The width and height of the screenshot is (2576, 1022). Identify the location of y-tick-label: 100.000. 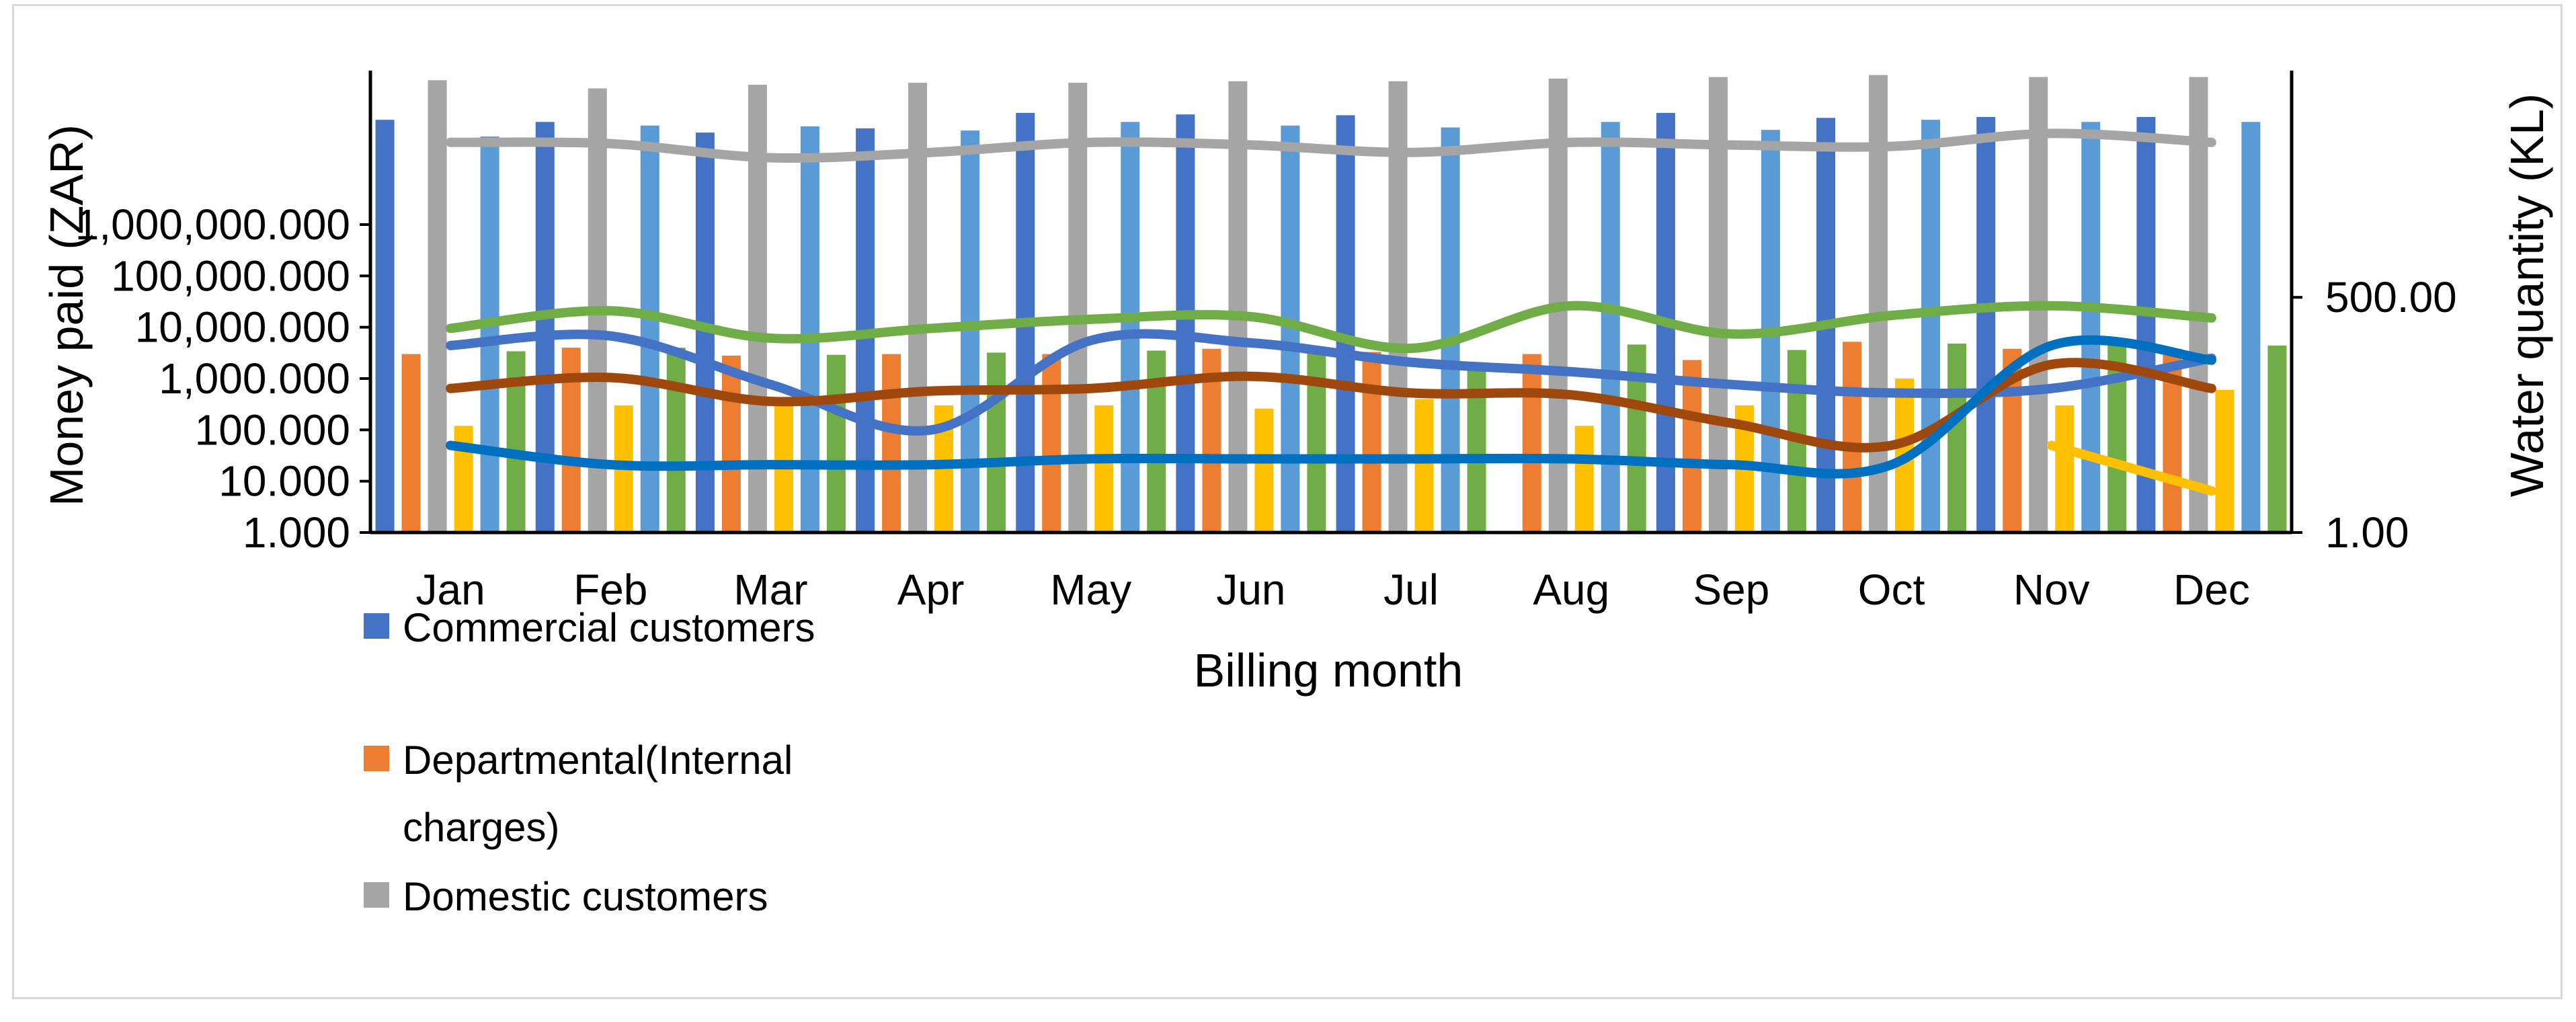
(272, 429).